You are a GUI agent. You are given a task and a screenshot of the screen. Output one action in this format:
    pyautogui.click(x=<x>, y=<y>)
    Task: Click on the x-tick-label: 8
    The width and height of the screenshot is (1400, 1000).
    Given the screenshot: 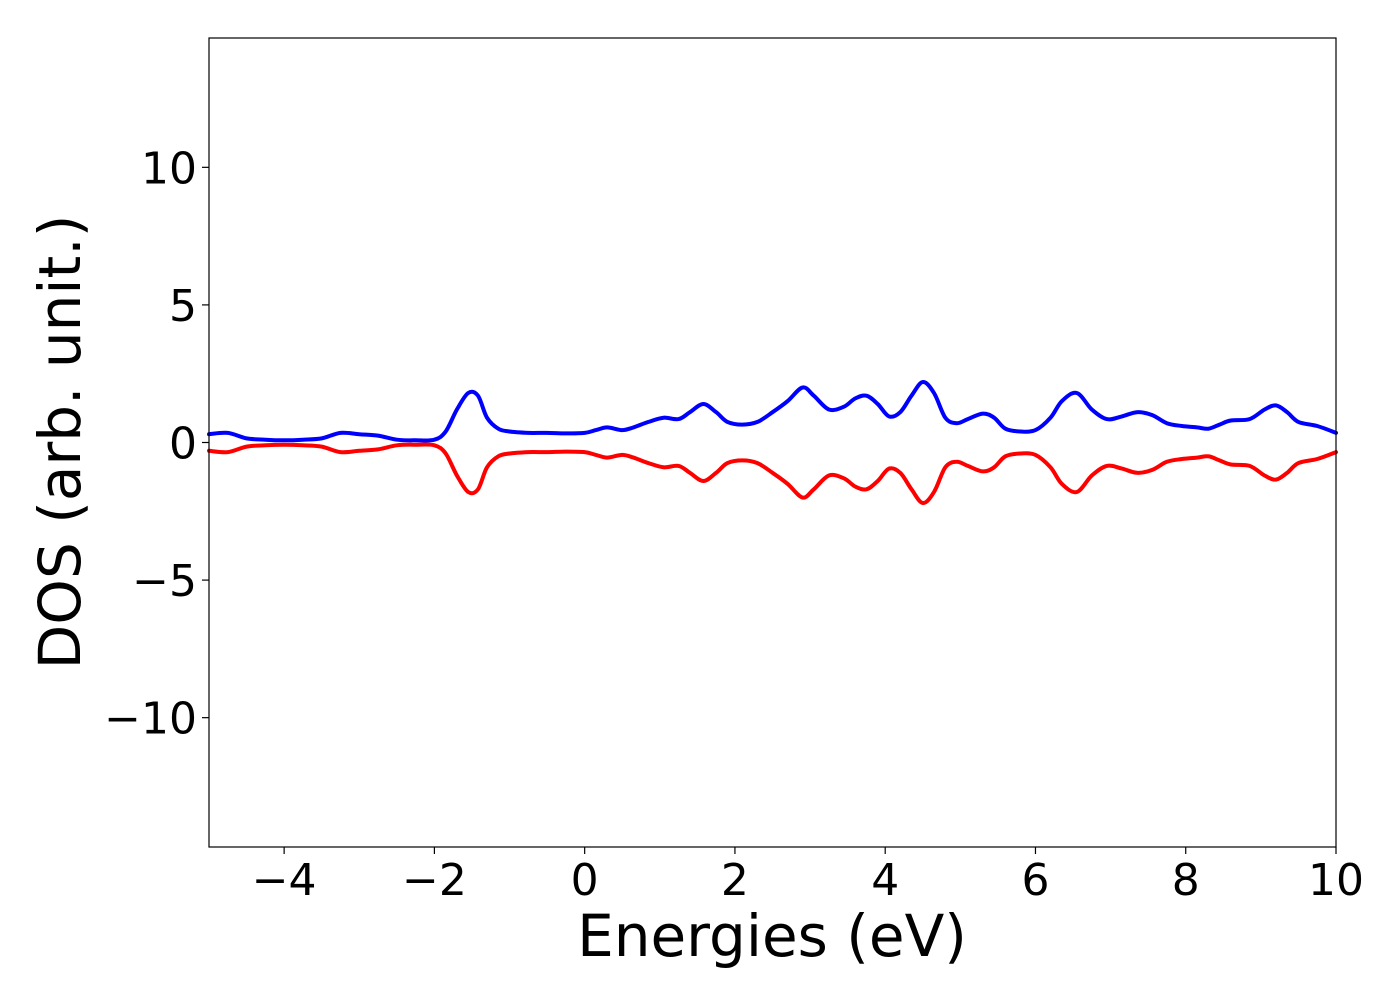 What is the action you would take?
    pyautogui.click(x=1186, y=880)
    